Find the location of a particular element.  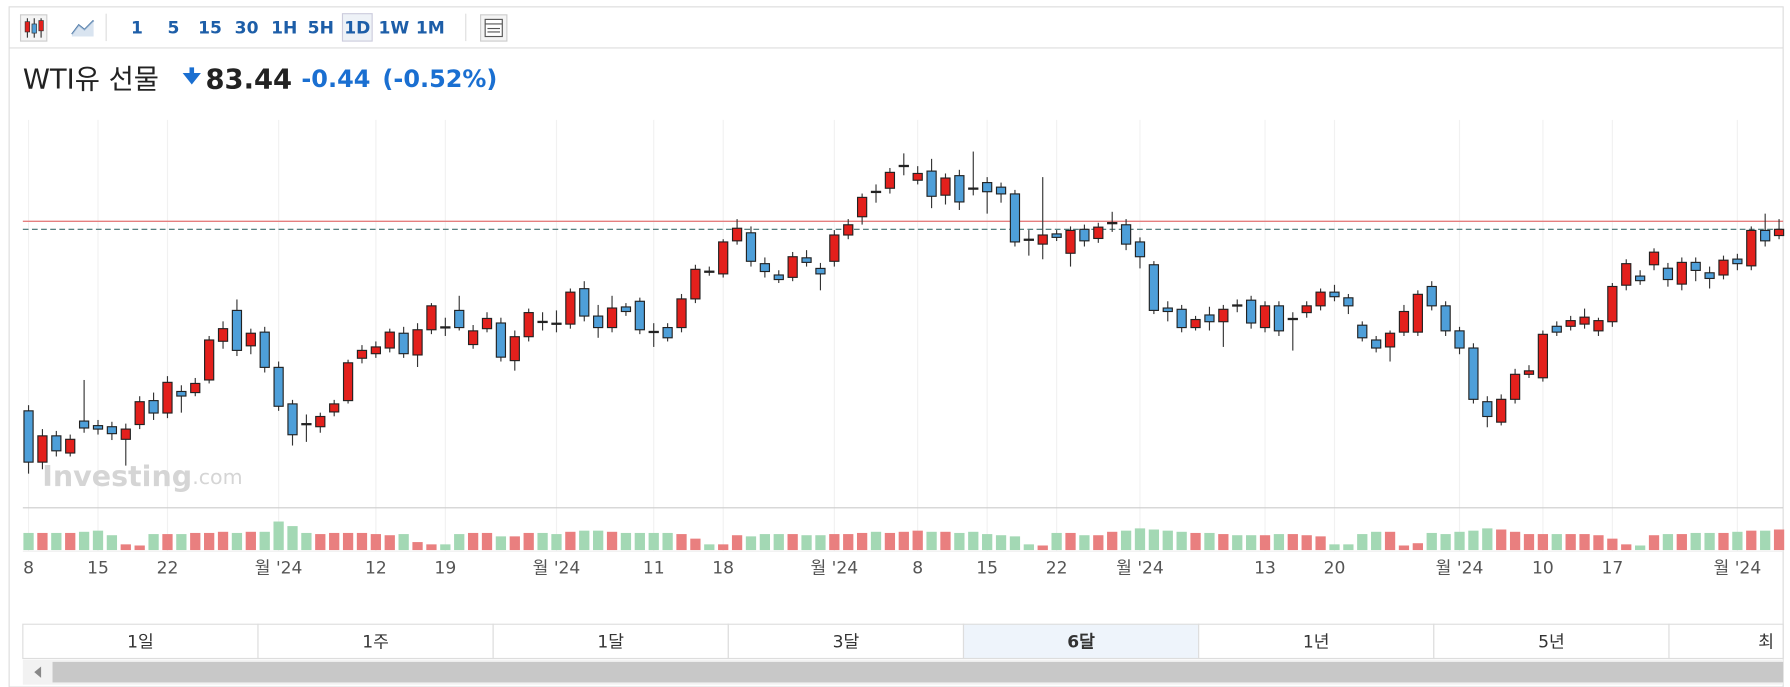

range-tab-label: 1일 is located at coordinates (140, 642).